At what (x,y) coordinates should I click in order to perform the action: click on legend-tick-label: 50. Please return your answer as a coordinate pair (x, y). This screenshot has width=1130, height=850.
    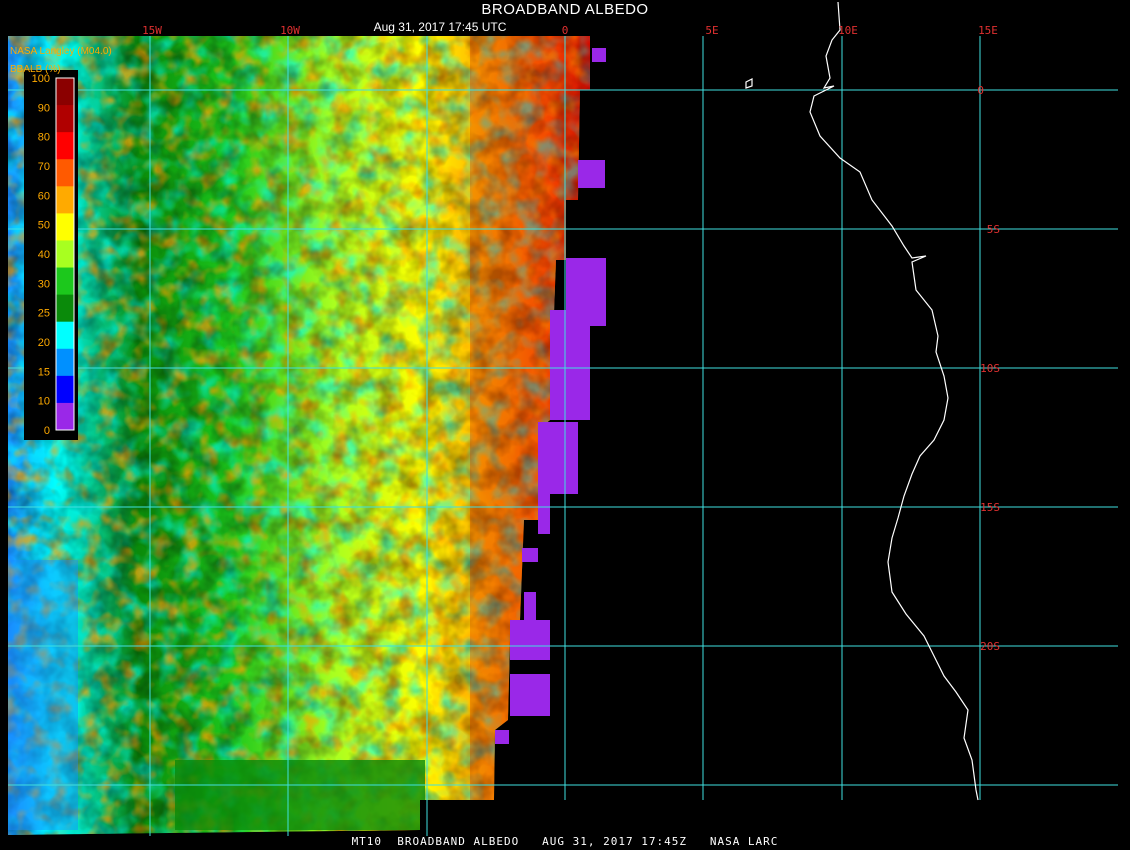
    Looking at the image, I should click on (44, 226).